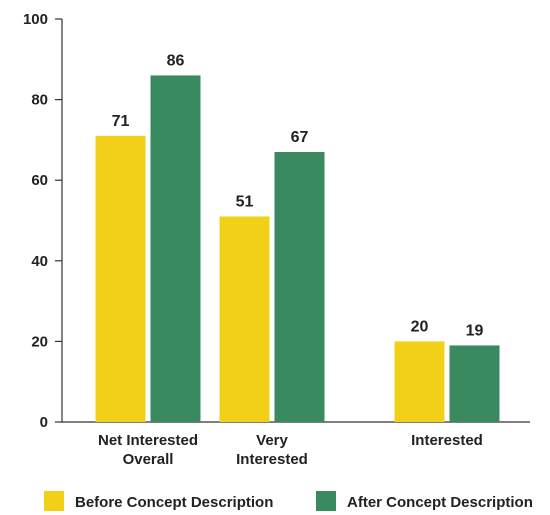  I want to click on data-label: 51, so click(245, 201).